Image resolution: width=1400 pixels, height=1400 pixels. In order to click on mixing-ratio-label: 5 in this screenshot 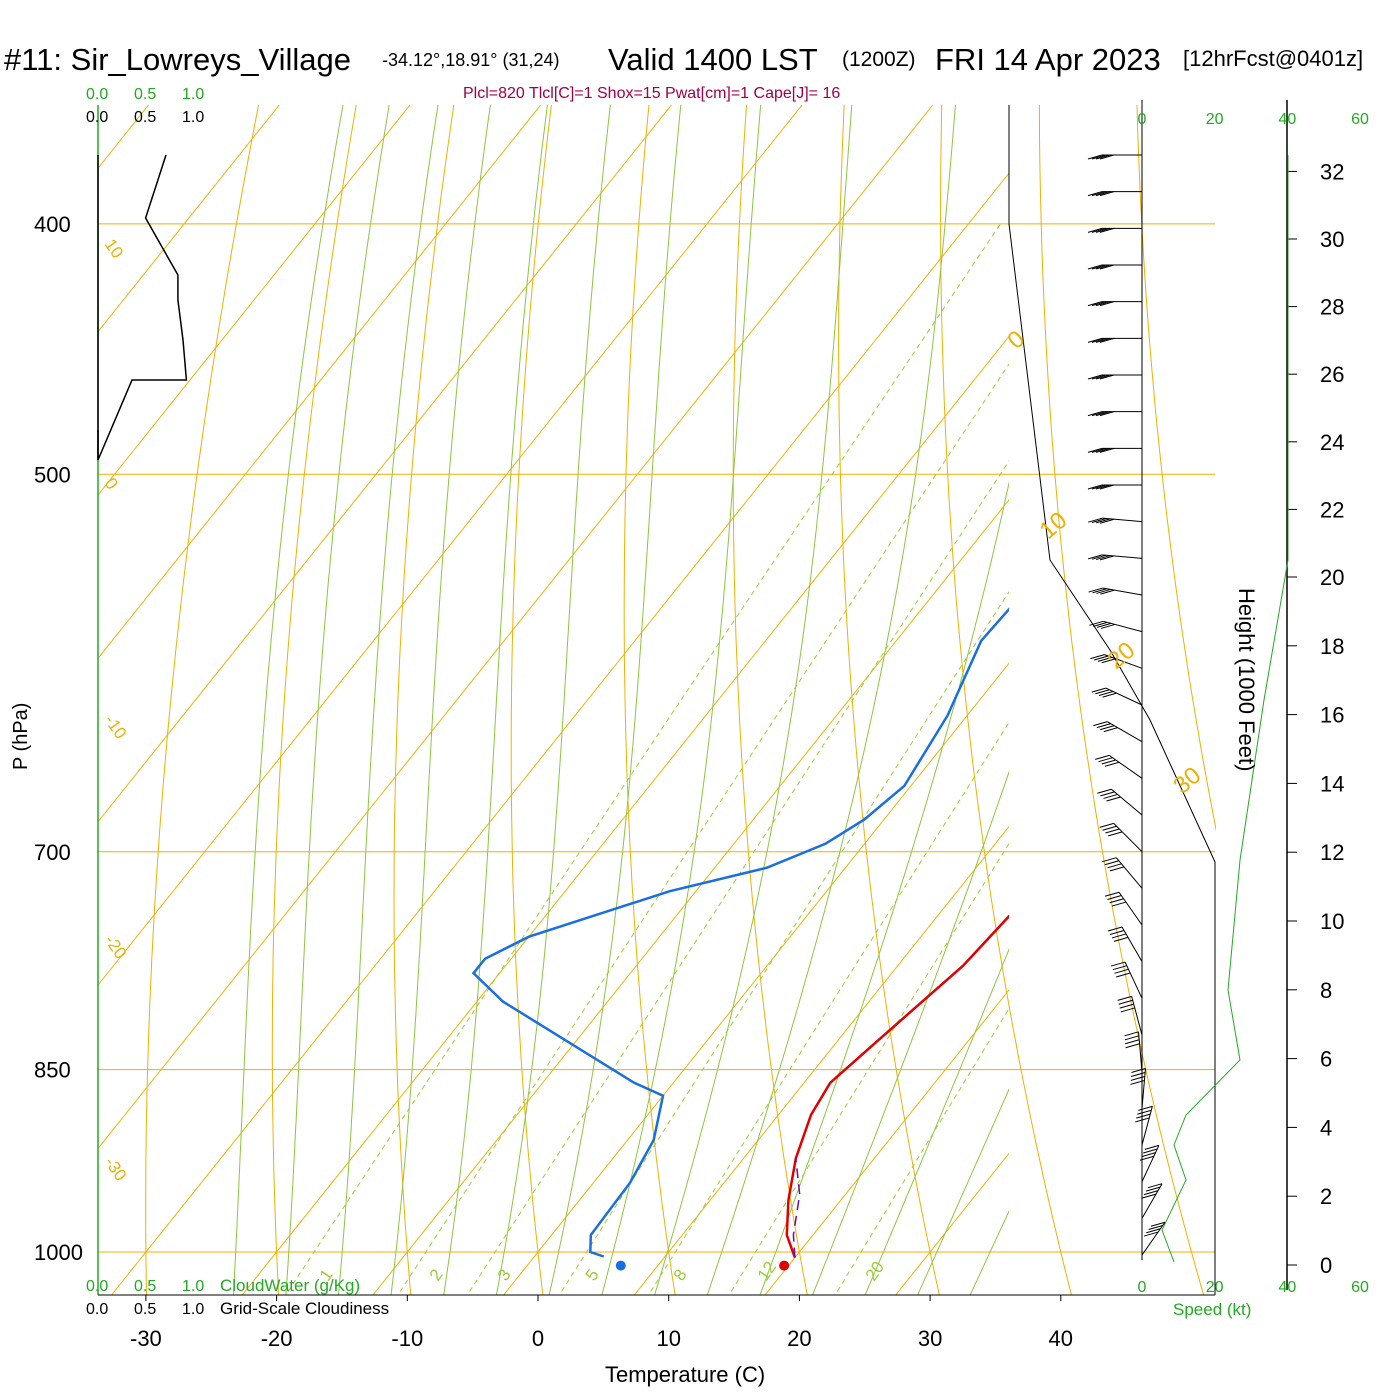, I will do `click(592, 1275)`.